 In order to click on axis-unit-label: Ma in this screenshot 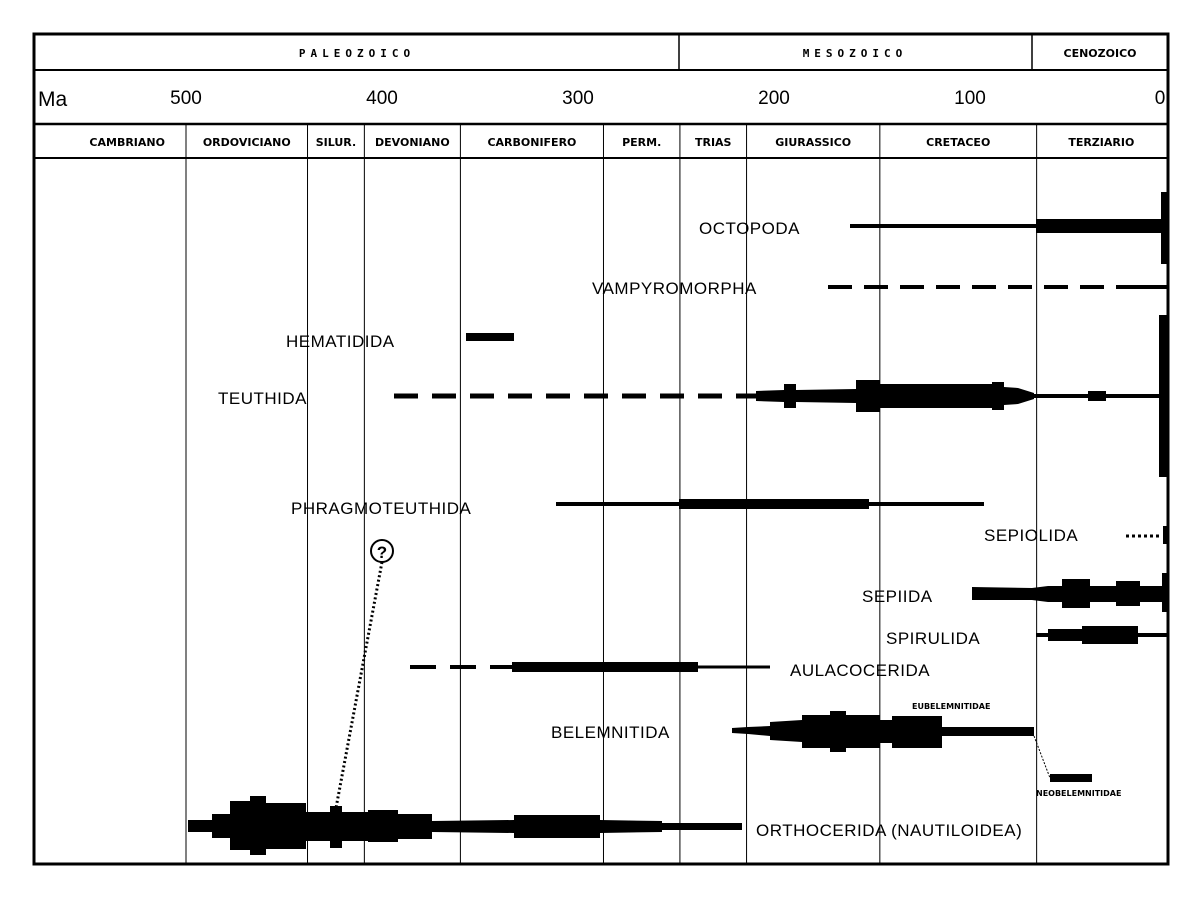, I will do `click(52, 99)`.